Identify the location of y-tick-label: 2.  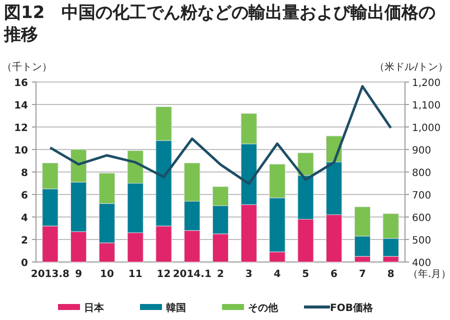
(24, 241).